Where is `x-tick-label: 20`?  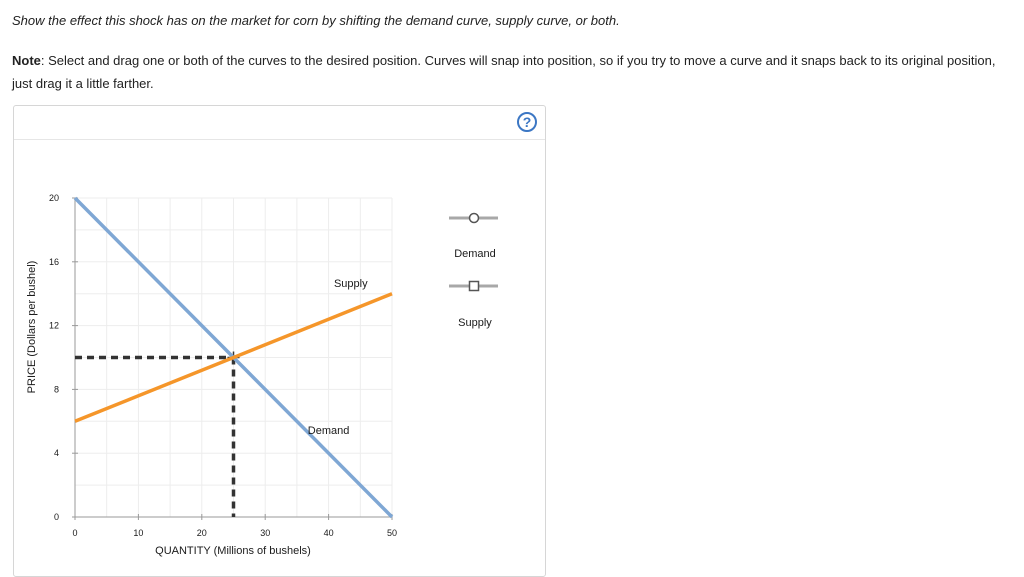 x-tick-label: 20 is located at coordinates (202, 533).